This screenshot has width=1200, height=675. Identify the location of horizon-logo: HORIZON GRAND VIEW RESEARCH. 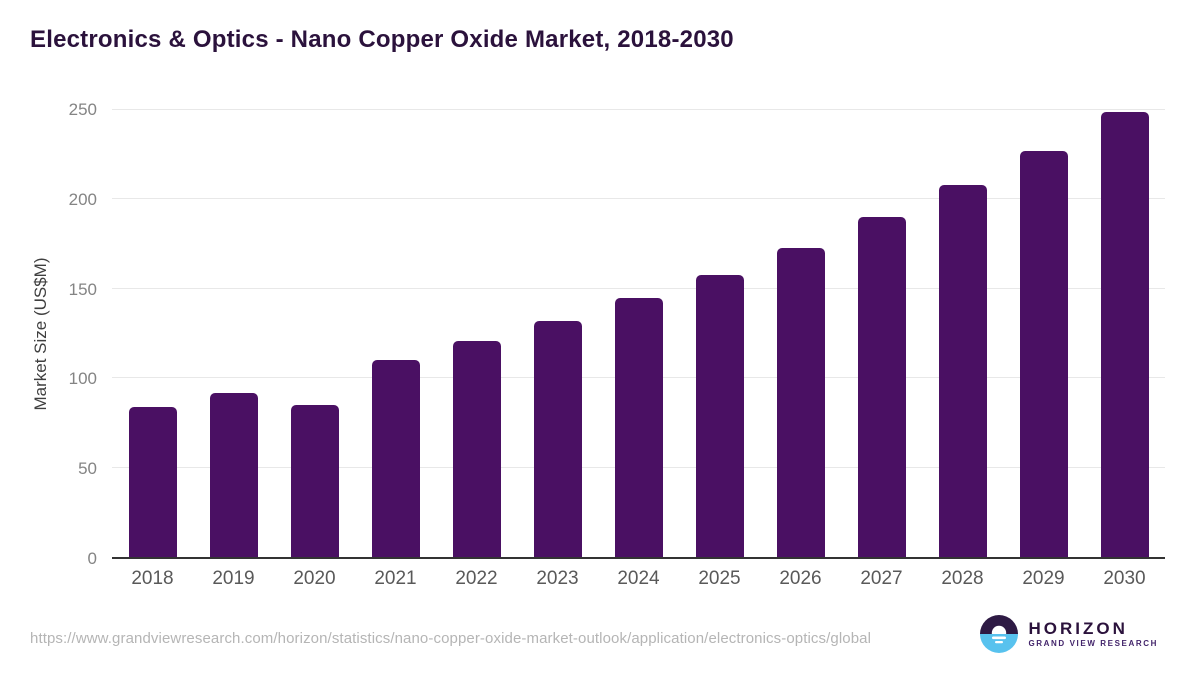
(1069, 634).